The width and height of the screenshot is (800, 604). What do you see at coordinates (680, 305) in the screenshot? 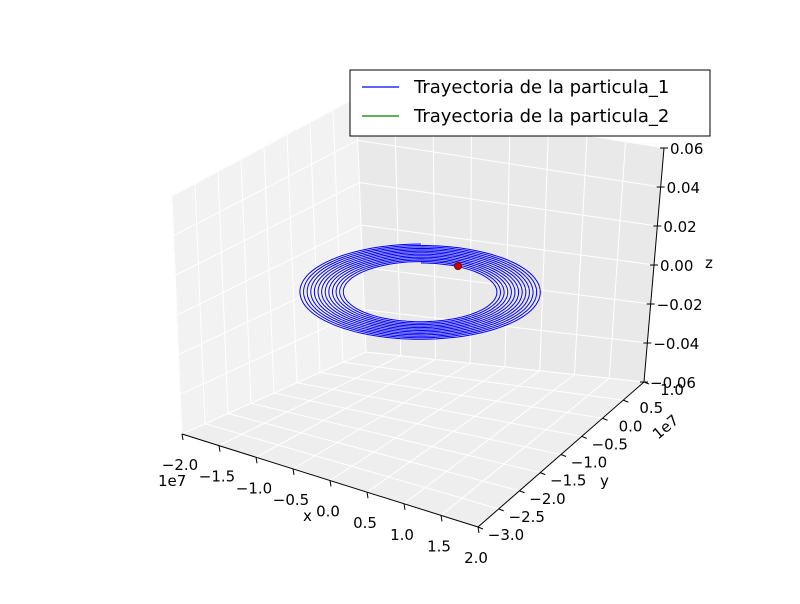
I see `z-tick-label: −0.02` at bounding box center [680, 305].